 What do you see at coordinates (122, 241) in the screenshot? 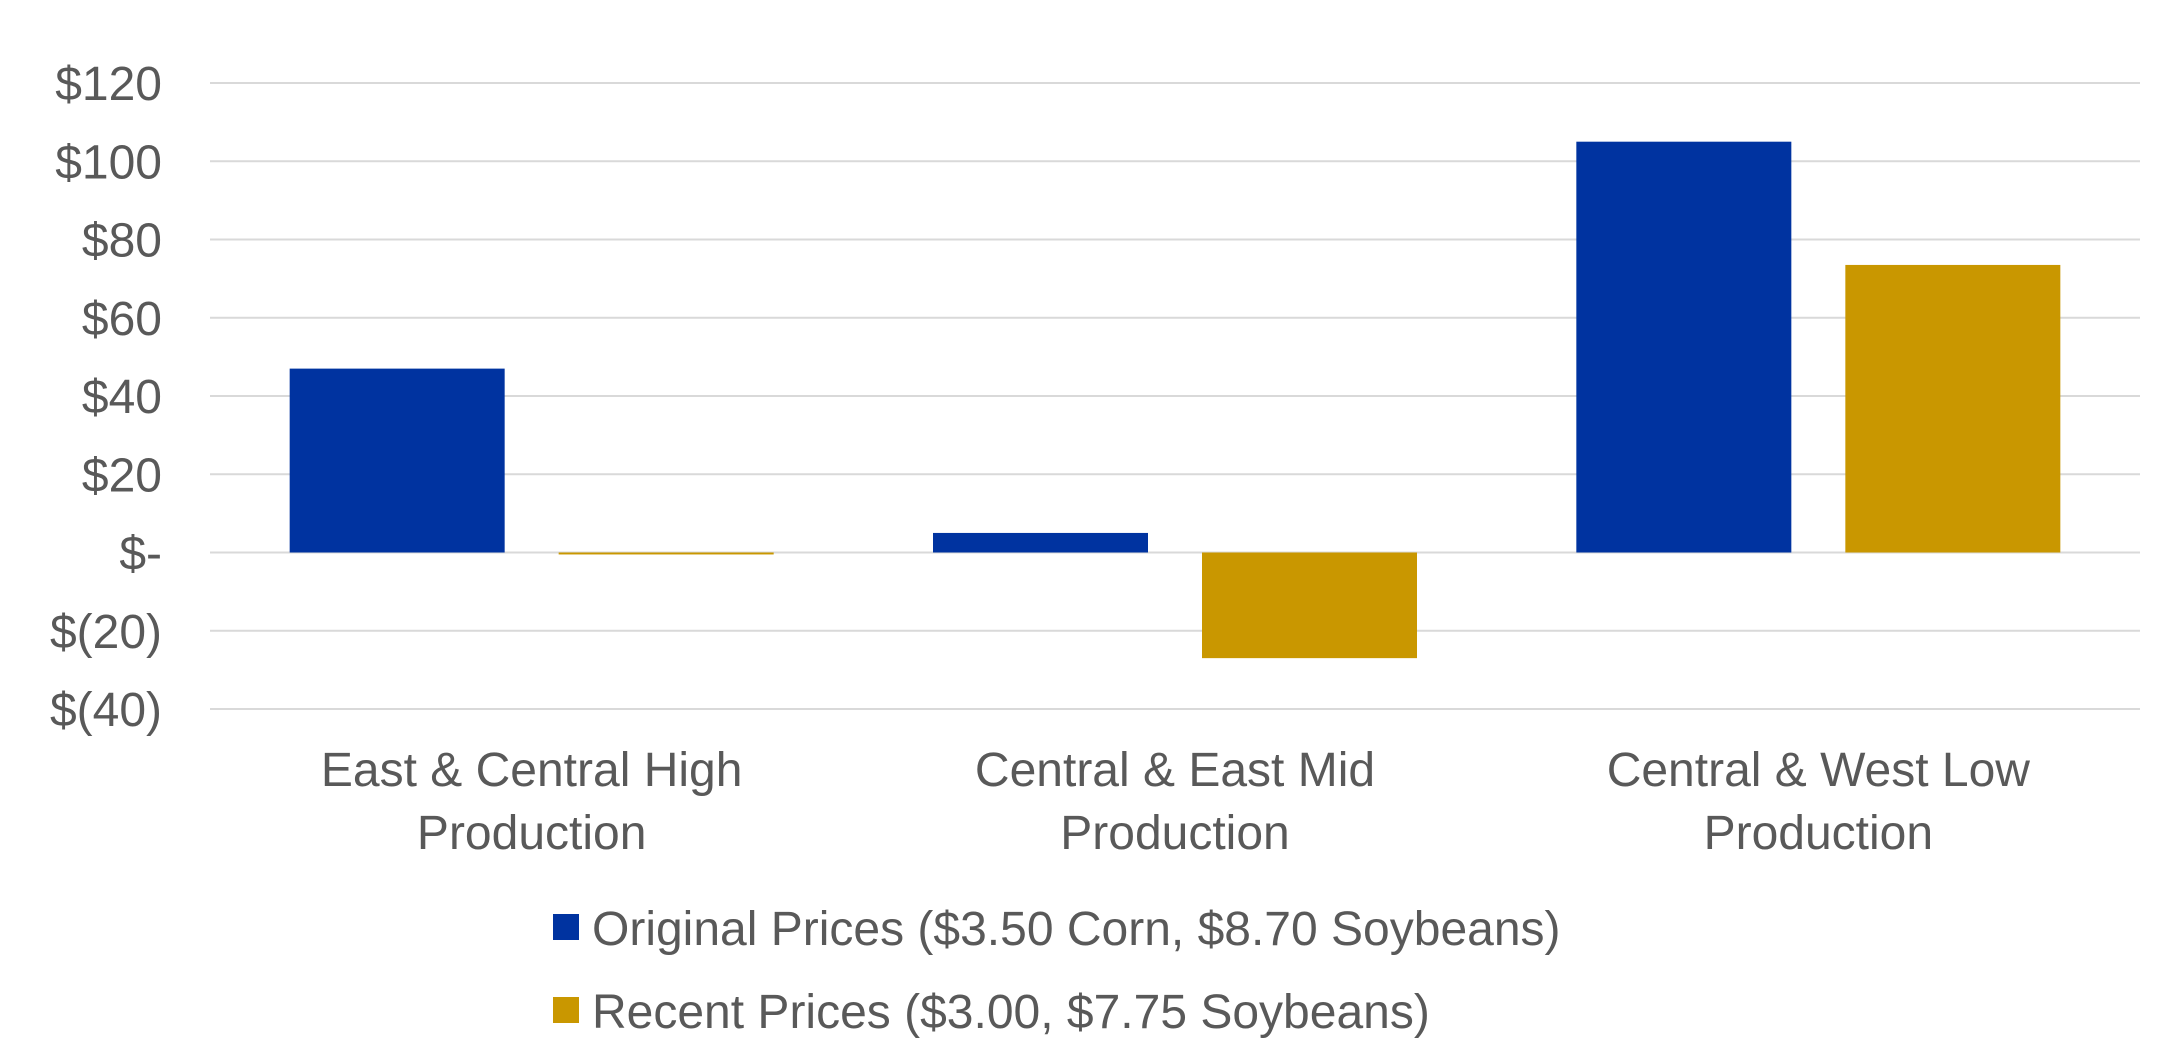
I see `y-tick-label: $80` at bounding box center [122, 241].